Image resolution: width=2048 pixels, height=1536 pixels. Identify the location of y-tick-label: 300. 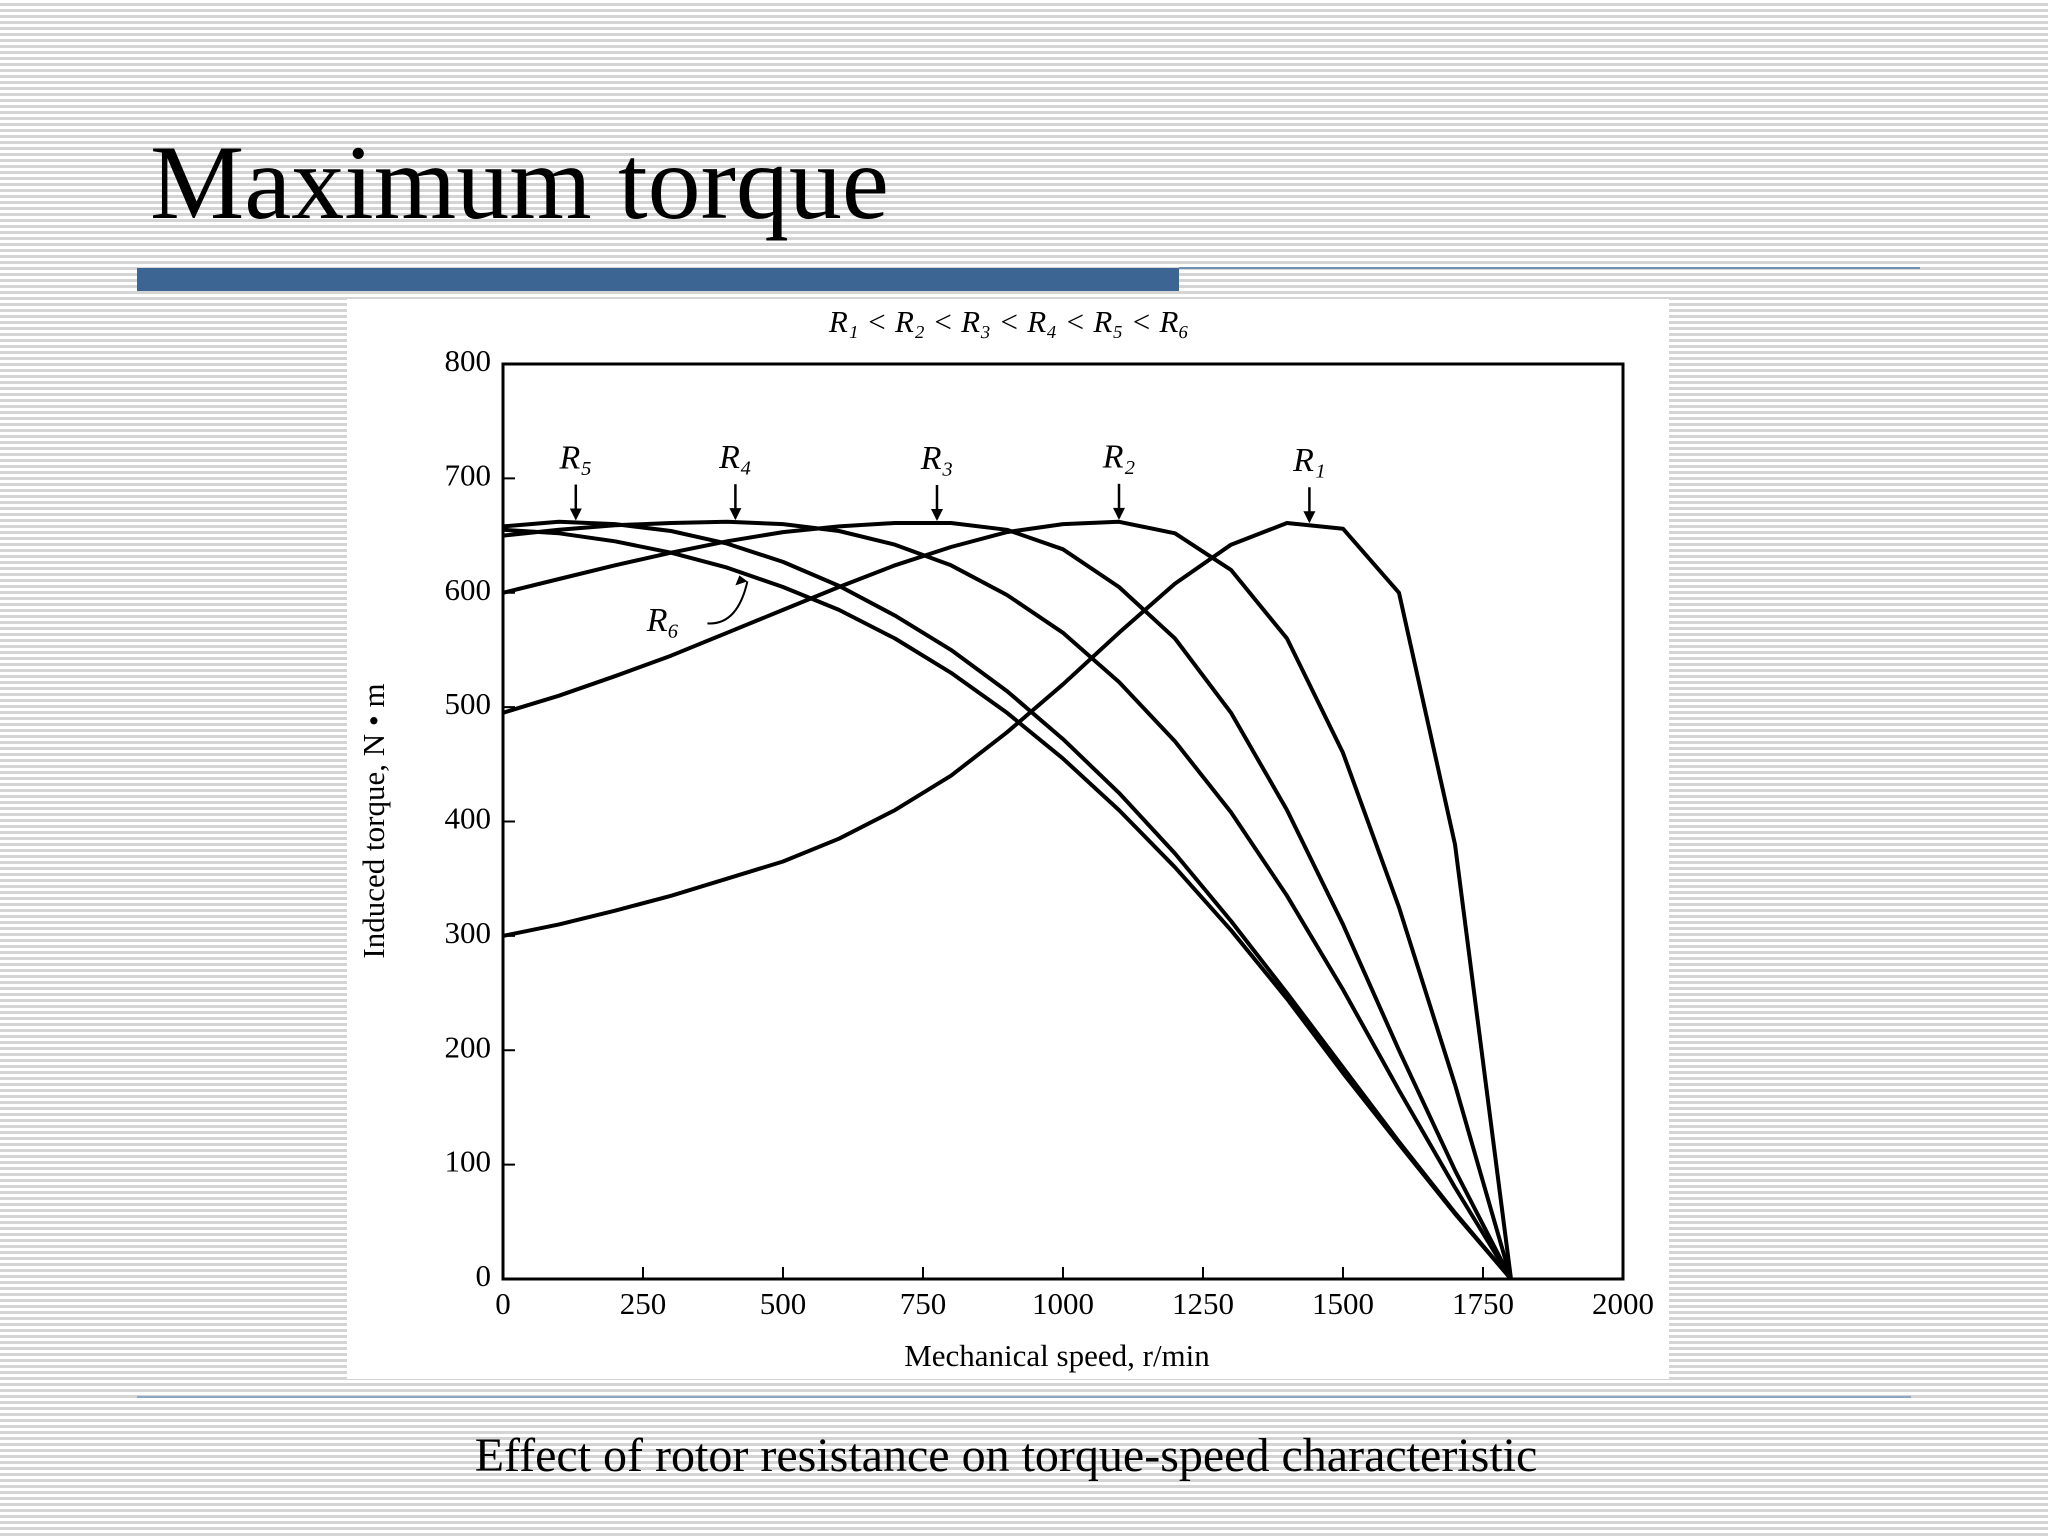
(468, 932).